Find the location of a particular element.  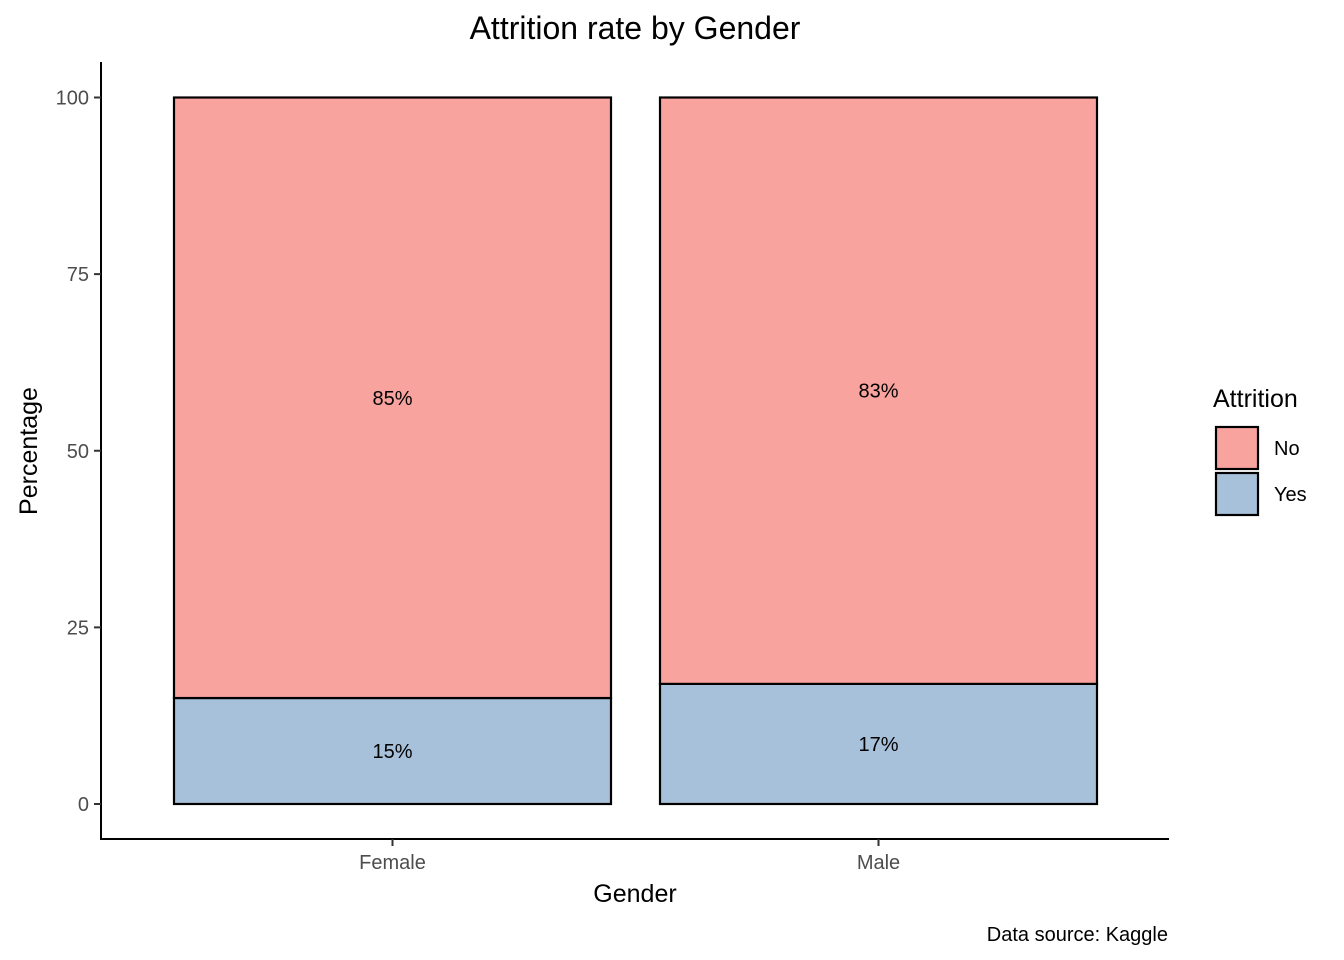

bar-data-label: 83% is located at coordinates (878, 392).